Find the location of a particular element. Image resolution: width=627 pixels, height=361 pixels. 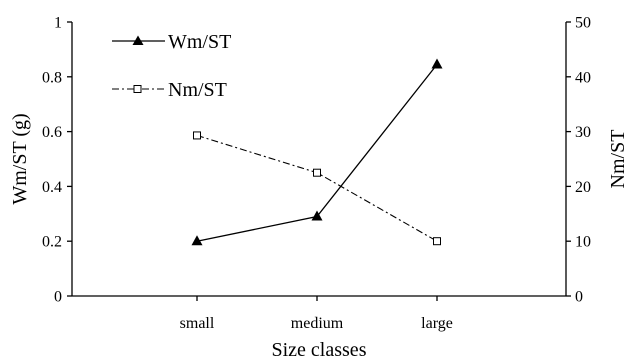

x-tick-label: small is located at coordinates (197, 323).